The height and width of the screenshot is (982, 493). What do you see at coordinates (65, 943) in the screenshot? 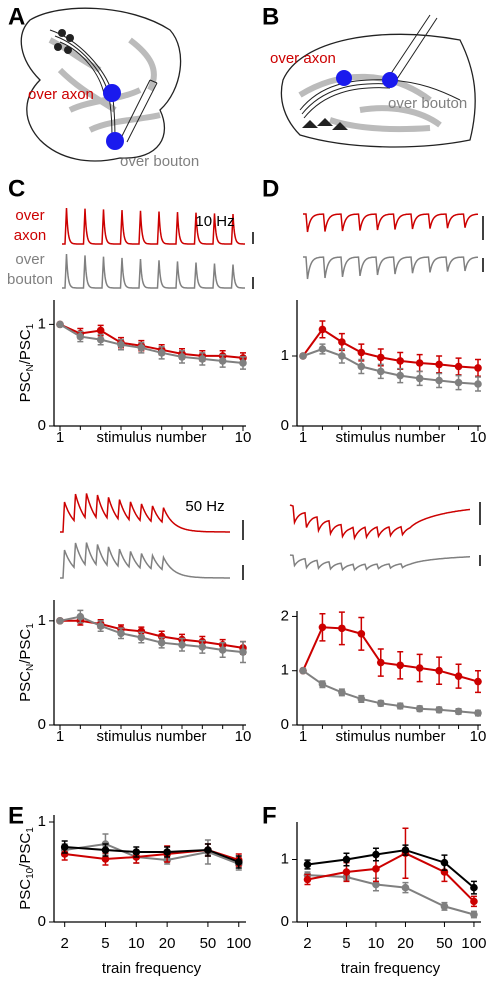
I see `x-tick-label: 2` at bounding box center [65, 943].